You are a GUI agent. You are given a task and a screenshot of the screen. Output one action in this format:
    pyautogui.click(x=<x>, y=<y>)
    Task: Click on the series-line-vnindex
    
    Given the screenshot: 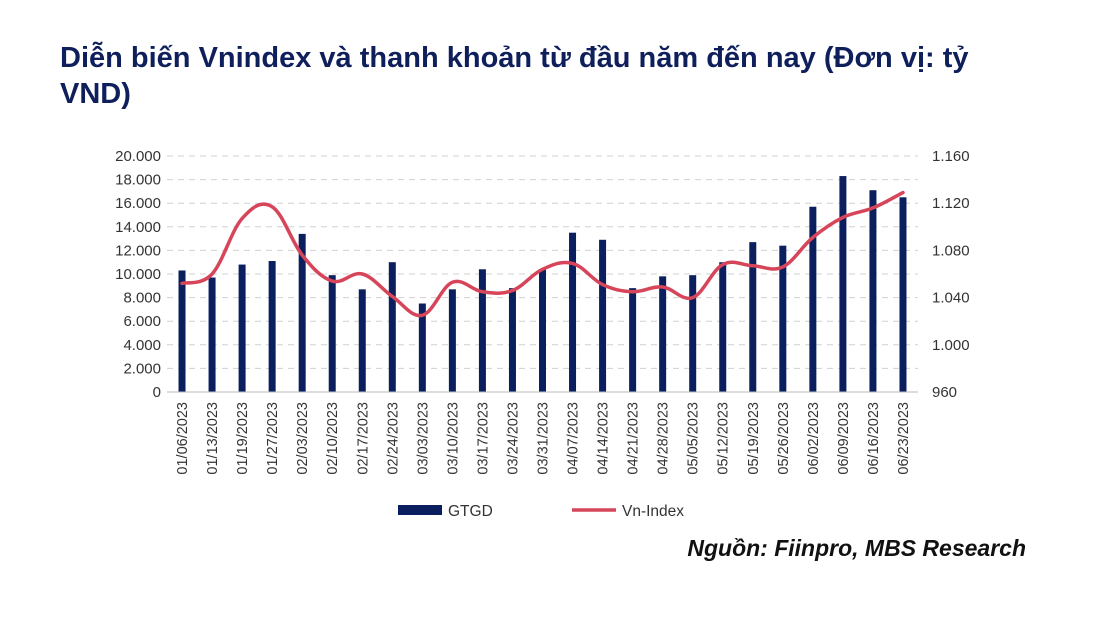 What is the action you would take?
    pyautogui.click(x=542, y=254)
    